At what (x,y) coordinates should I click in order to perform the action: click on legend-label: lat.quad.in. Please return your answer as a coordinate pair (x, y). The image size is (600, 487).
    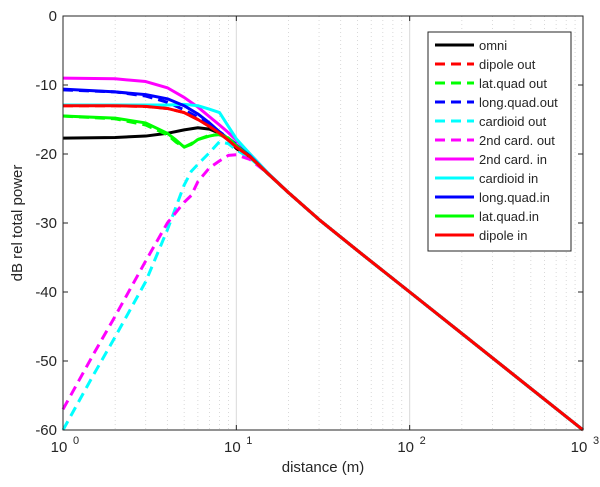
    Looking at the image, I should click on (509, 216).